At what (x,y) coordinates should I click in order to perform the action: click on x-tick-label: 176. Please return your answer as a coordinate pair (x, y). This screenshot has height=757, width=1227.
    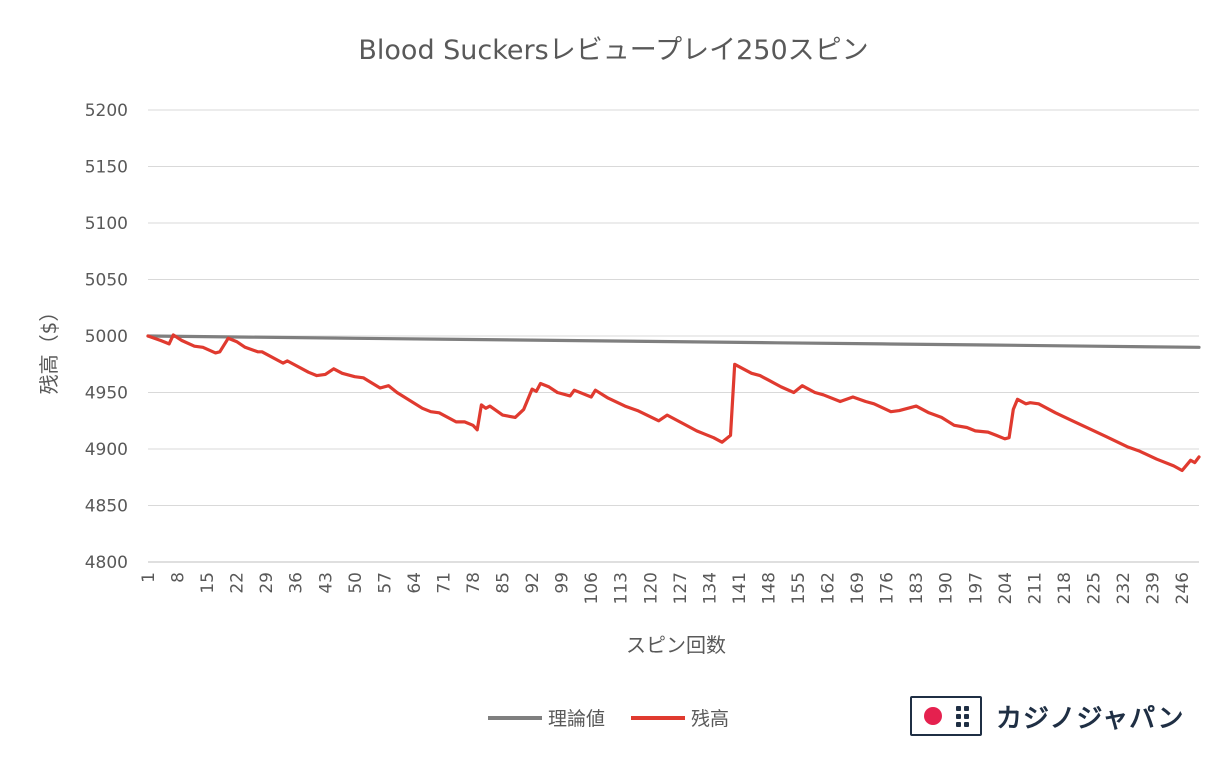
    Looking at the image, I should click on (888, 588).